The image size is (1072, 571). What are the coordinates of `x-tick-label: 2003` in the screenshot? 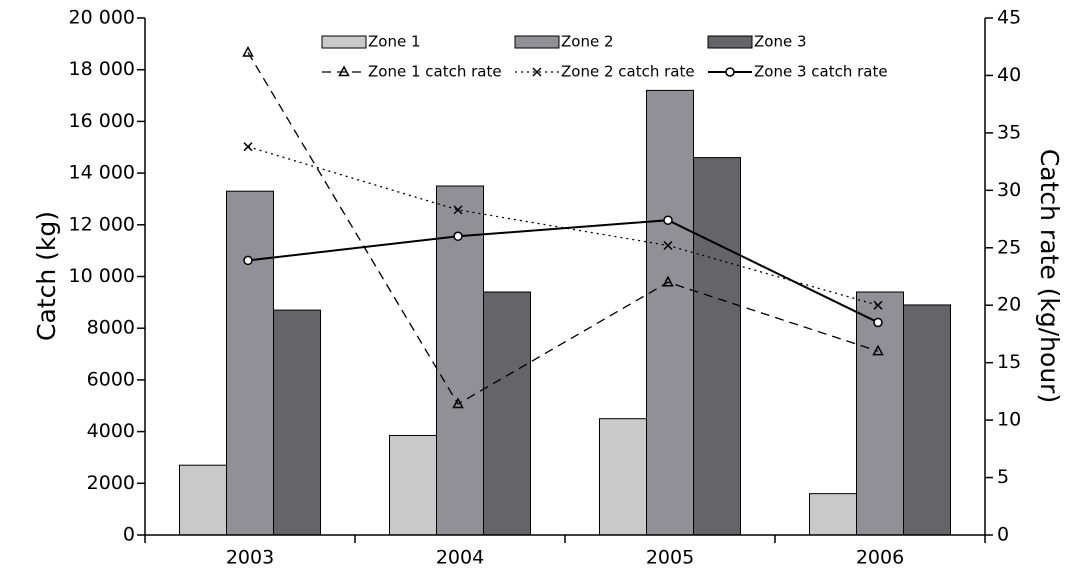 It's located at (250, 558).